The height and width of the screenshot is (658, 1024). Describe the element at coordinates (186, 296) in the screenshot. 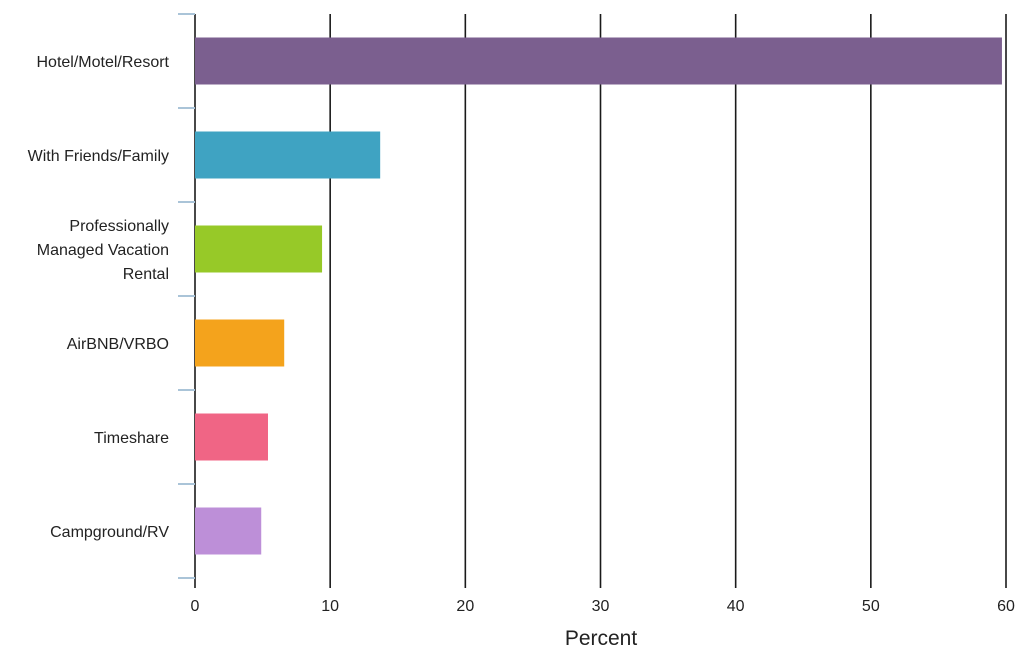

I see `y-axis` at that location.